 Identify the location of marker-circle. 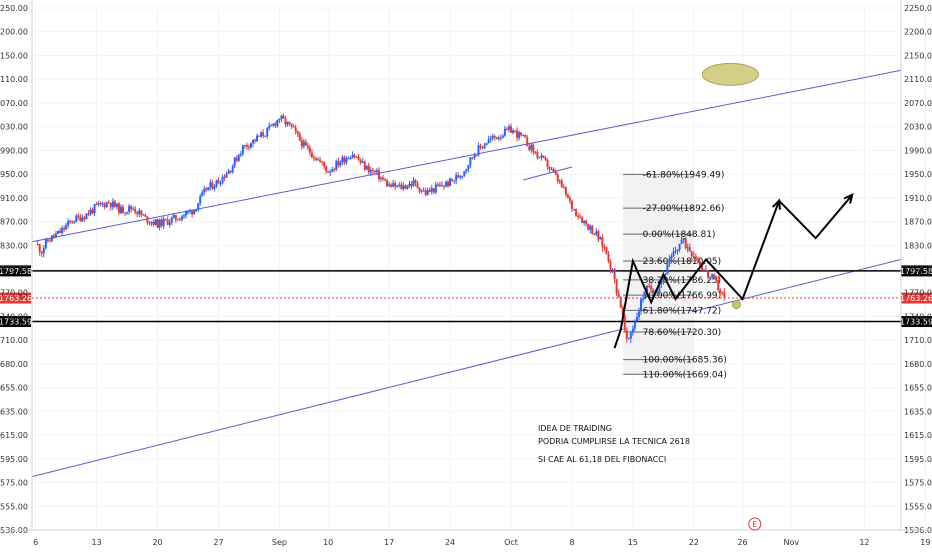
(736, 305).